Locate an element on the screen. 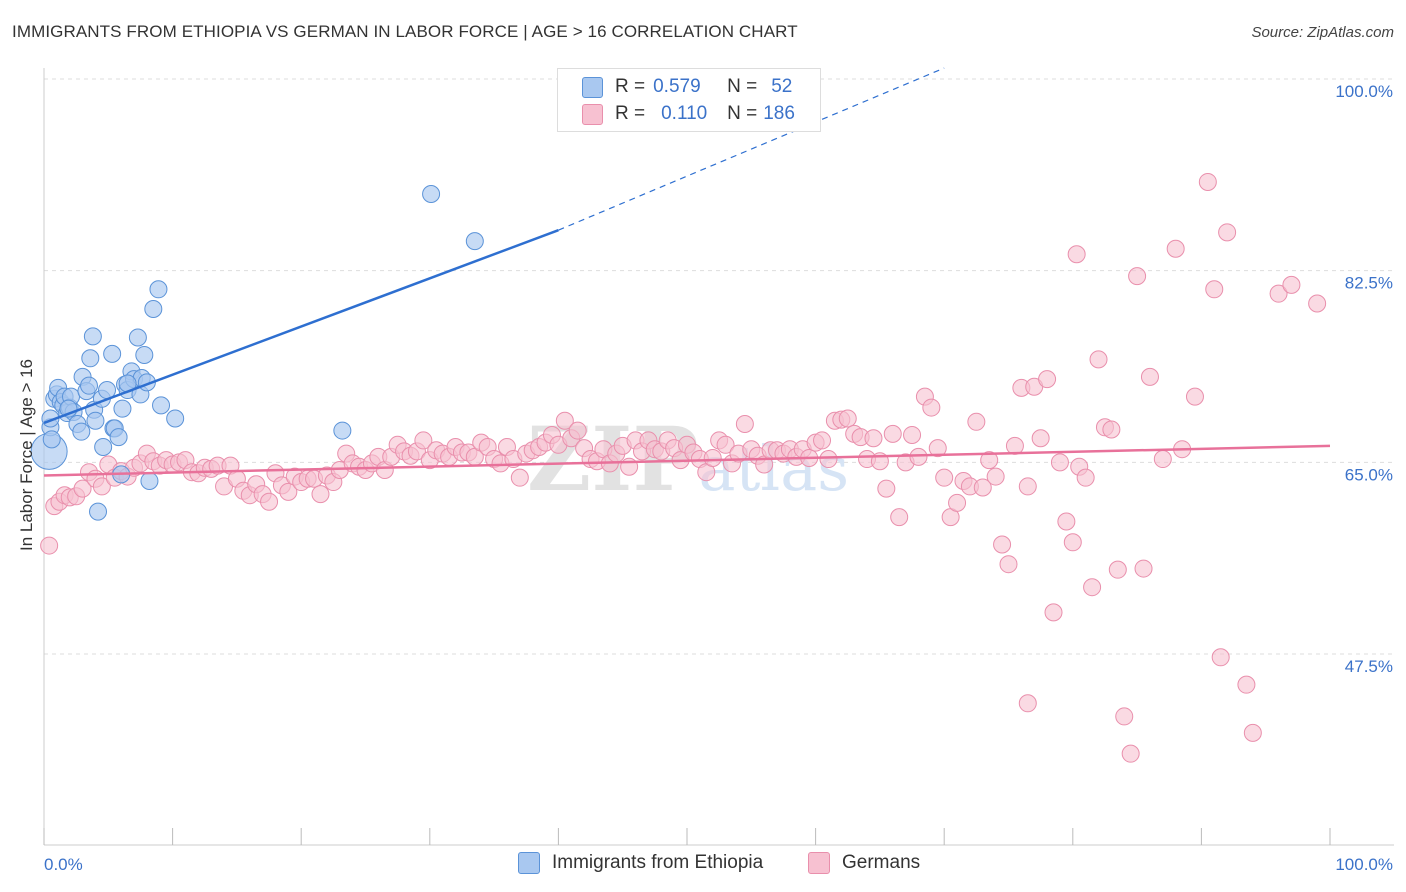  correlation-legend: R = 0.579 N = 52 R = 0.110 N = 186 is located at coordinates (689, 100).